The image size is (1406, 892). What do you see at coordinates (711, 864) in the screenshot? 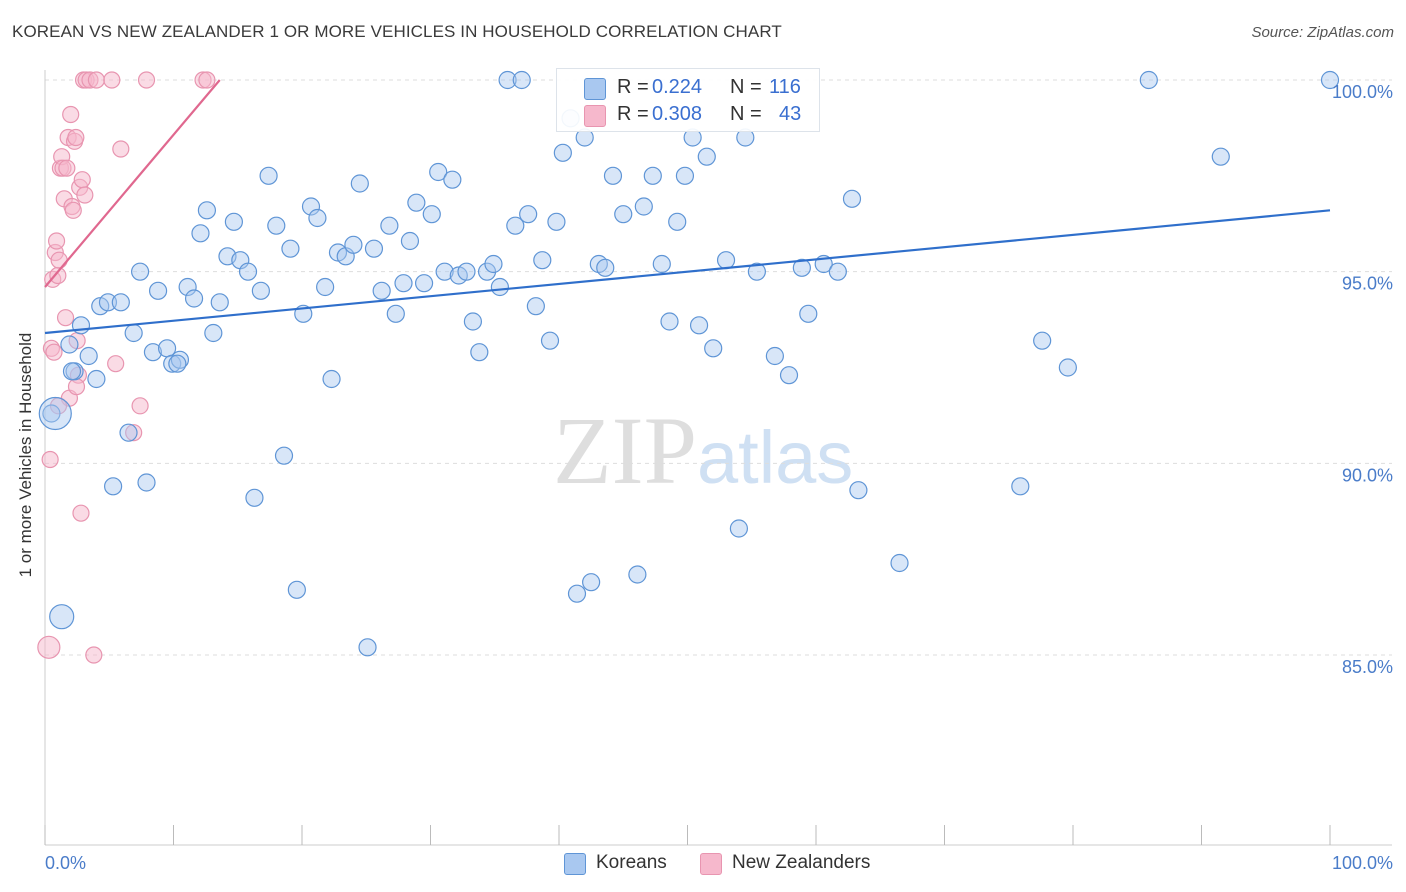
I see `new-zealanders-legend-swatch` at bounding box center [711, 864].